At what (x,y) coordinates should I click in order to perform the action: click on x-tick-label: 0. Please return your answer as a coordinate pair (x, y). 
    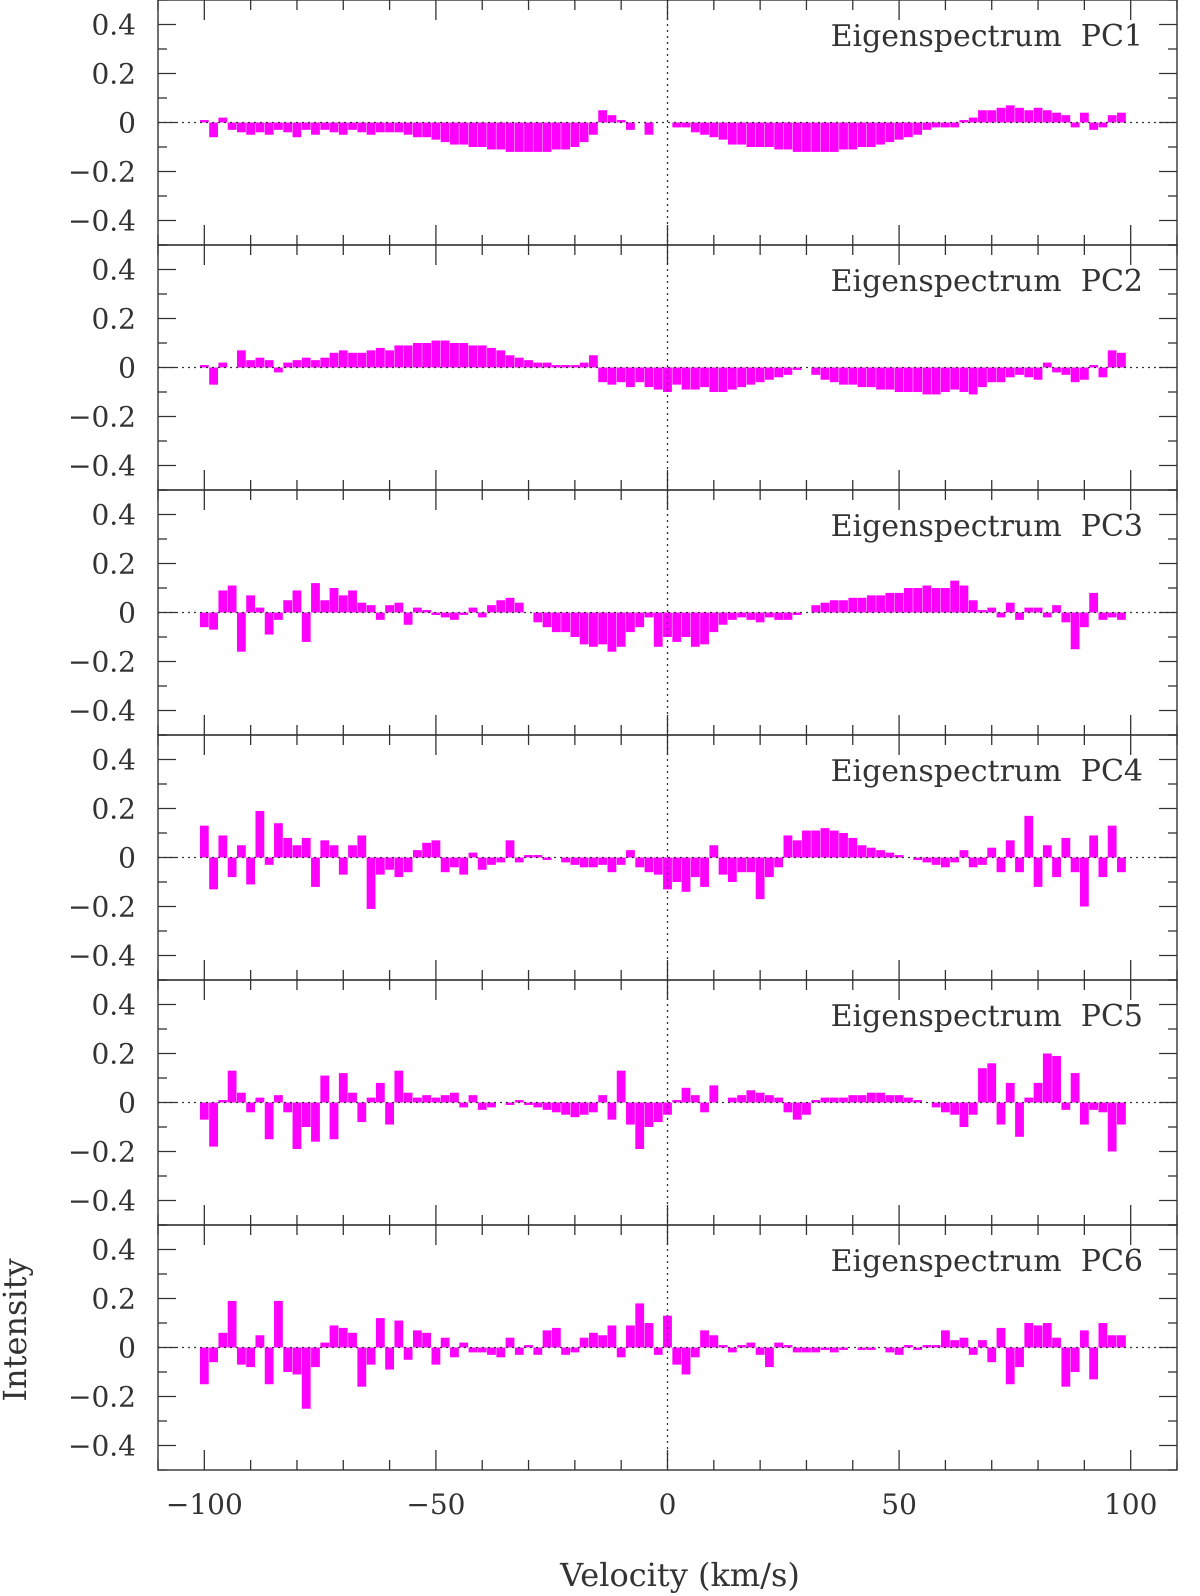
    Looking at the image, I should click on (668, 1504).